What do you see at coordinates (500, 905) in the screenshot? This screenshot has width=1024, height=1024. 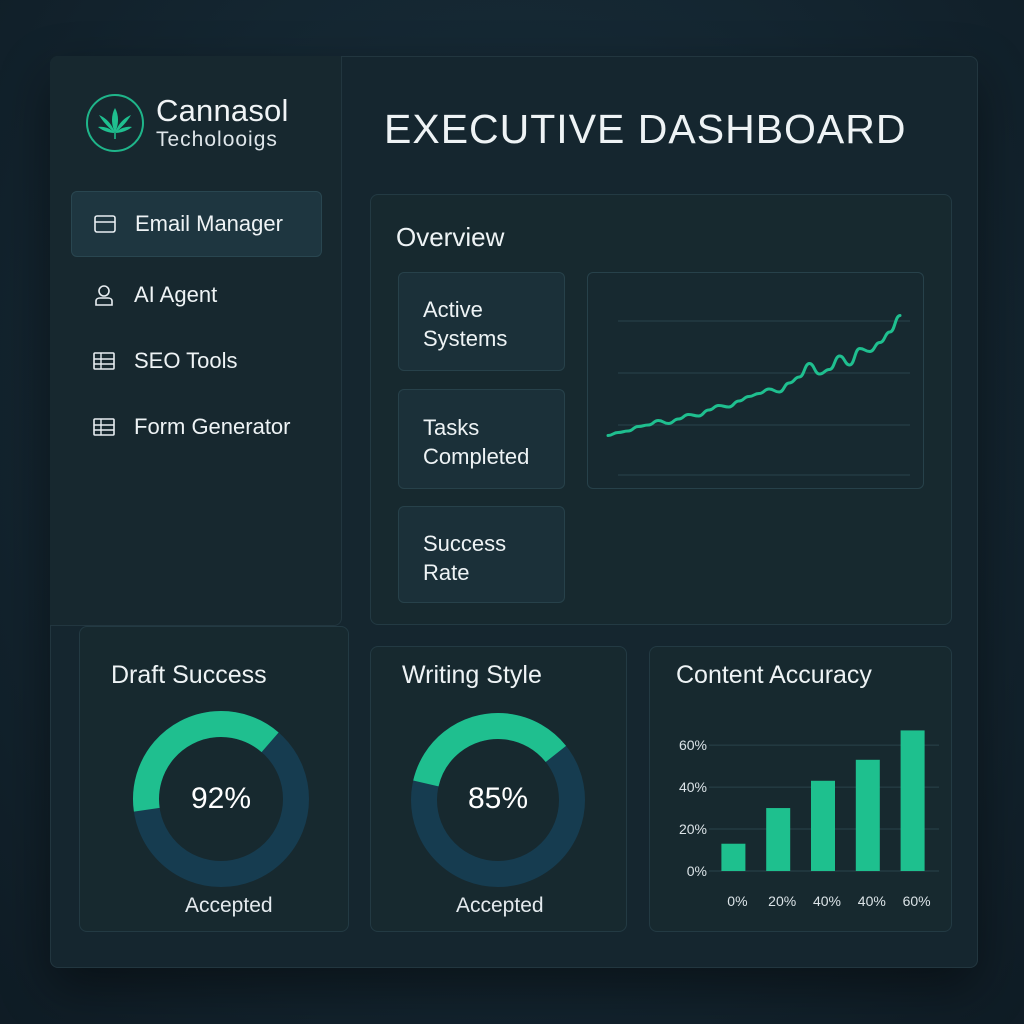 I see `writing-style-caption: Accepted` at bounding box center [500, 905].